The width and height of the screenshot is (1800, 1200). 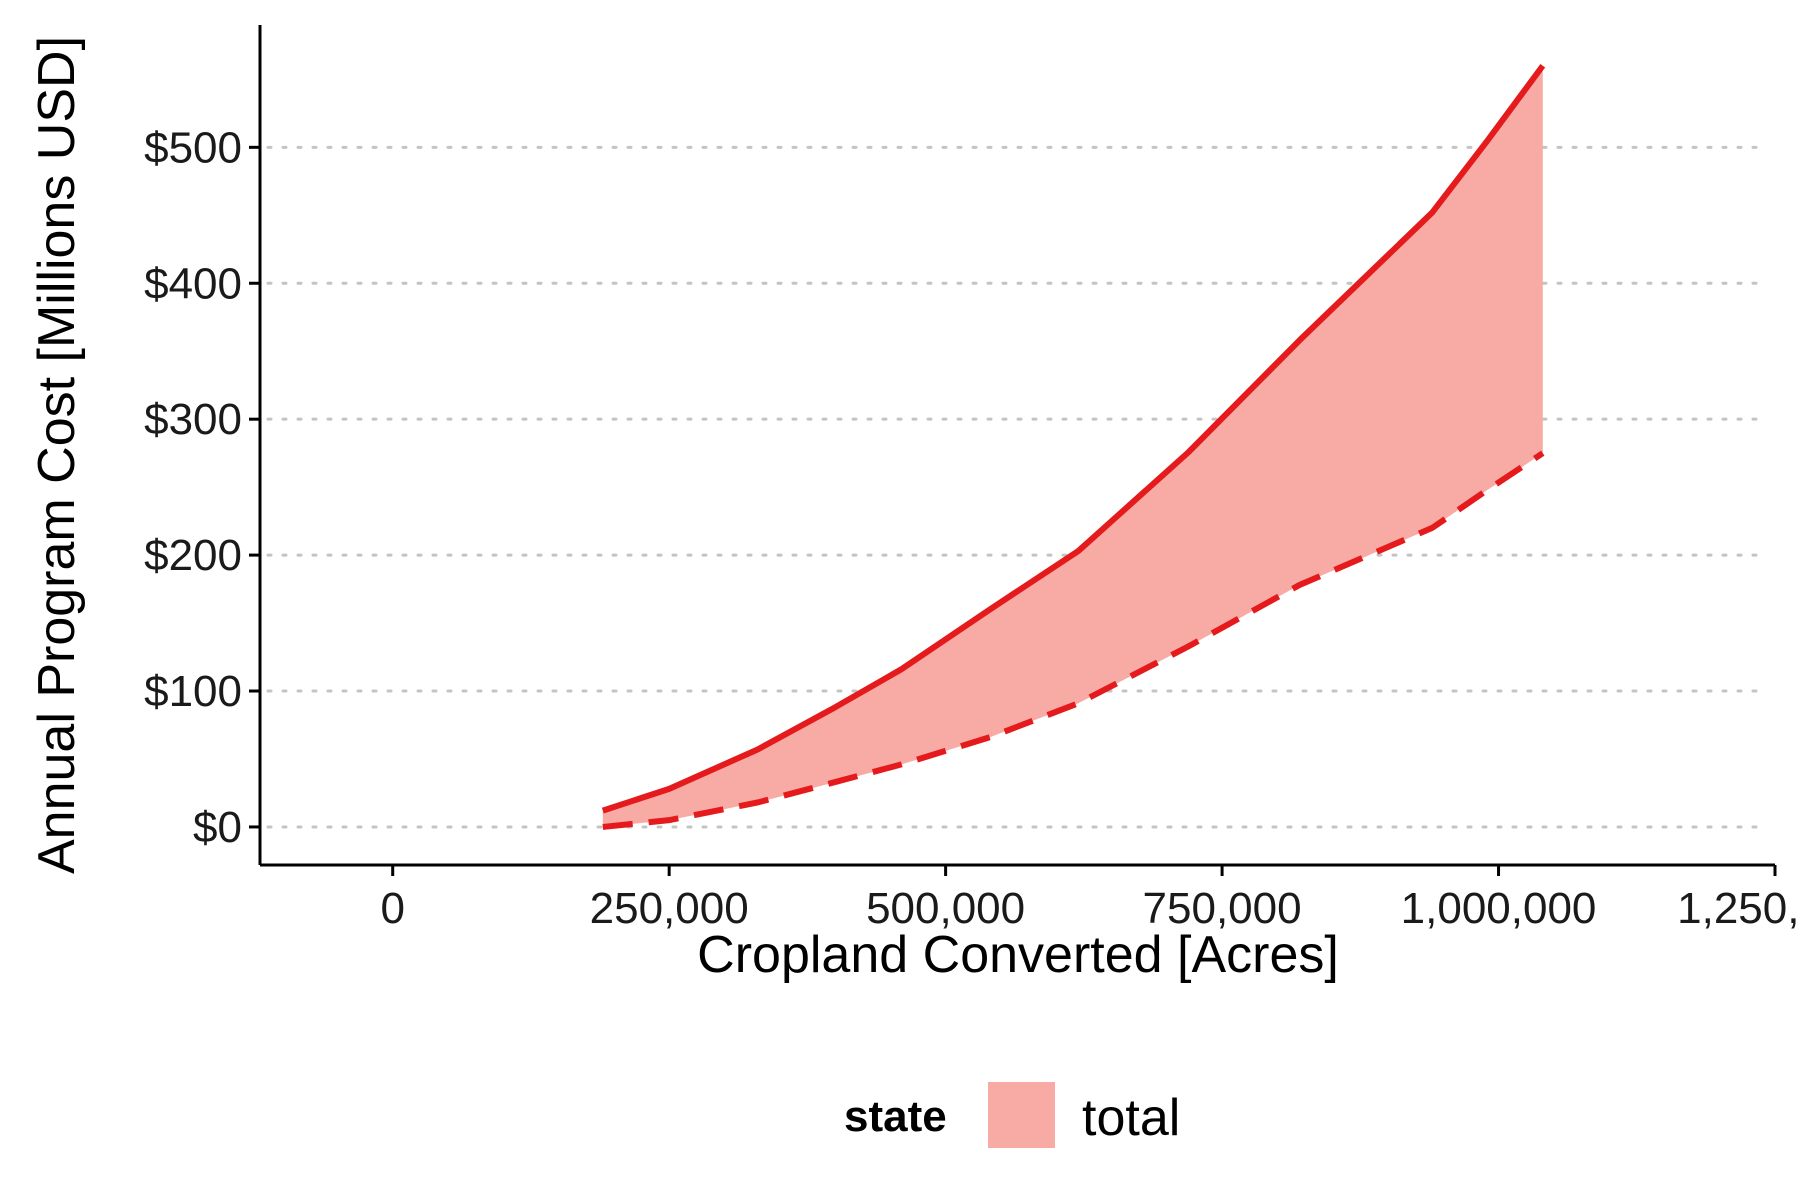 What do you see at coordinates (217, 827) in the screenshot?
I see `y-tick-label-0: $0` at bounding box center [217, 827].